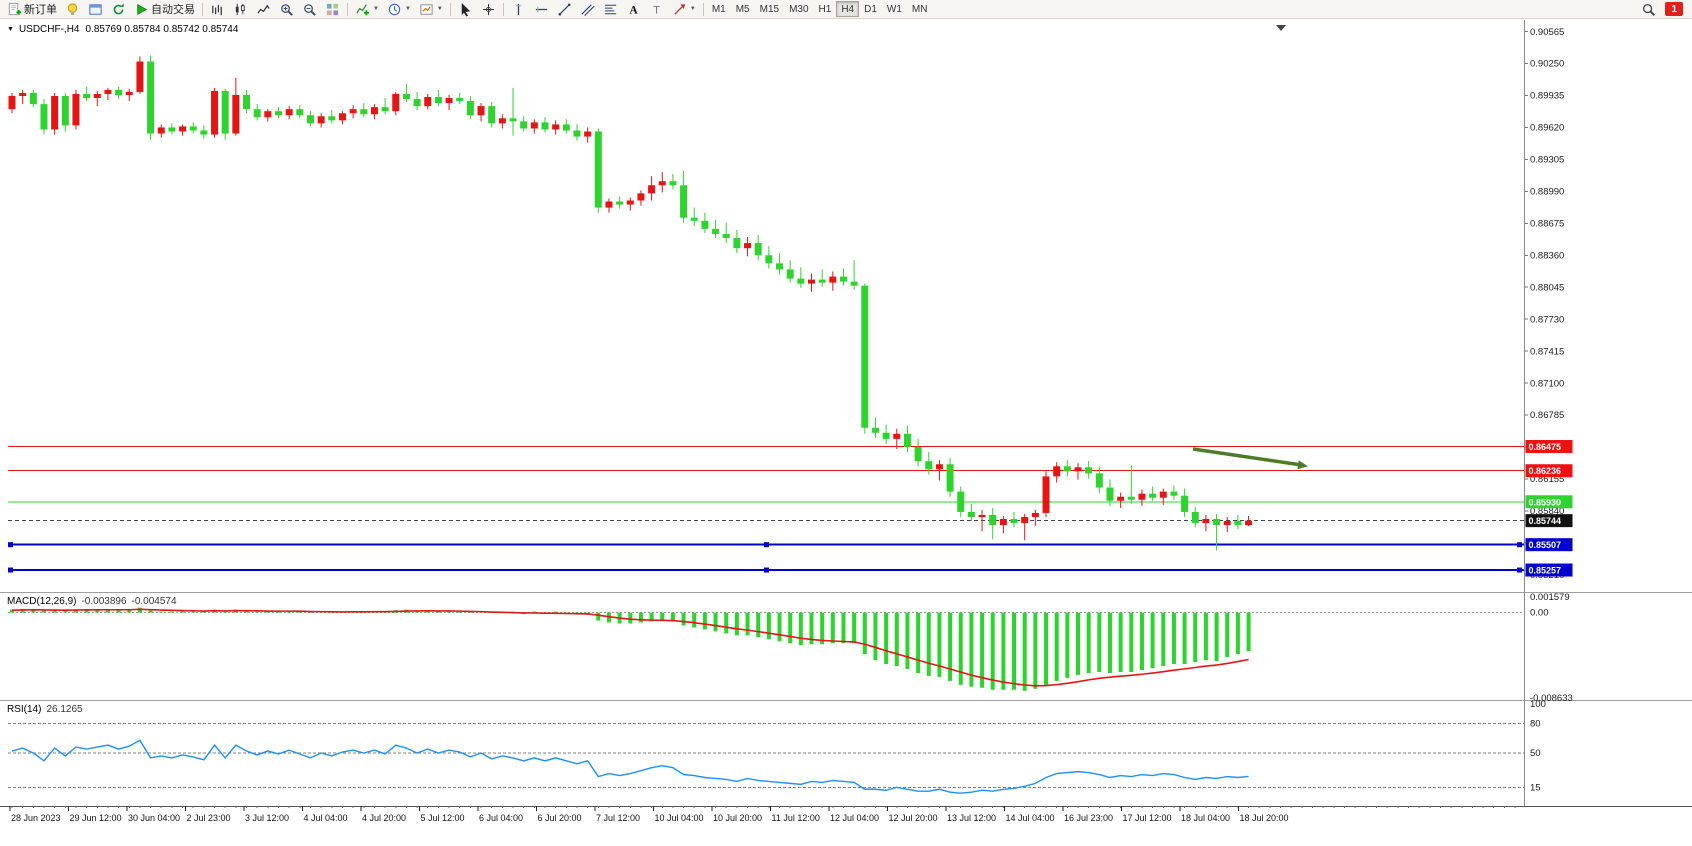 The image size is (1692, 846). I want to click on svg-text: 0.85507, so click(1545, 545).